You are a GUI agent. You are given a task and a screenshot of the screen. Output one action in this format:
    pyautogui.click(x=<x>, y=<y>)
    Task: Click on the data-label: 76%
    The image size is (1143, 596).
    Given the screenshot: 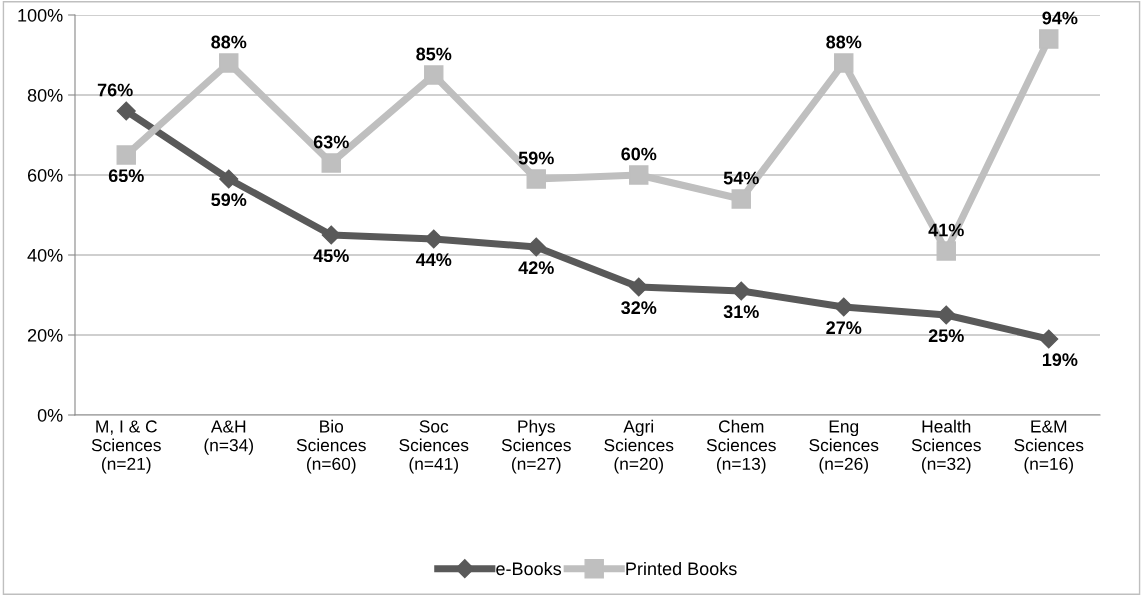 What is the action you would take?
    pyautogui.click(x=115, y=90)
    